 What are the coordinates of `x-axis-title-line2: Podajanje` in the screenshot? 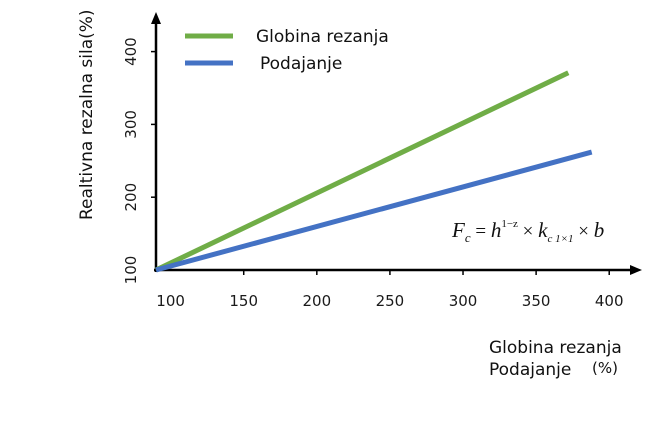 It's located at (530, 370).